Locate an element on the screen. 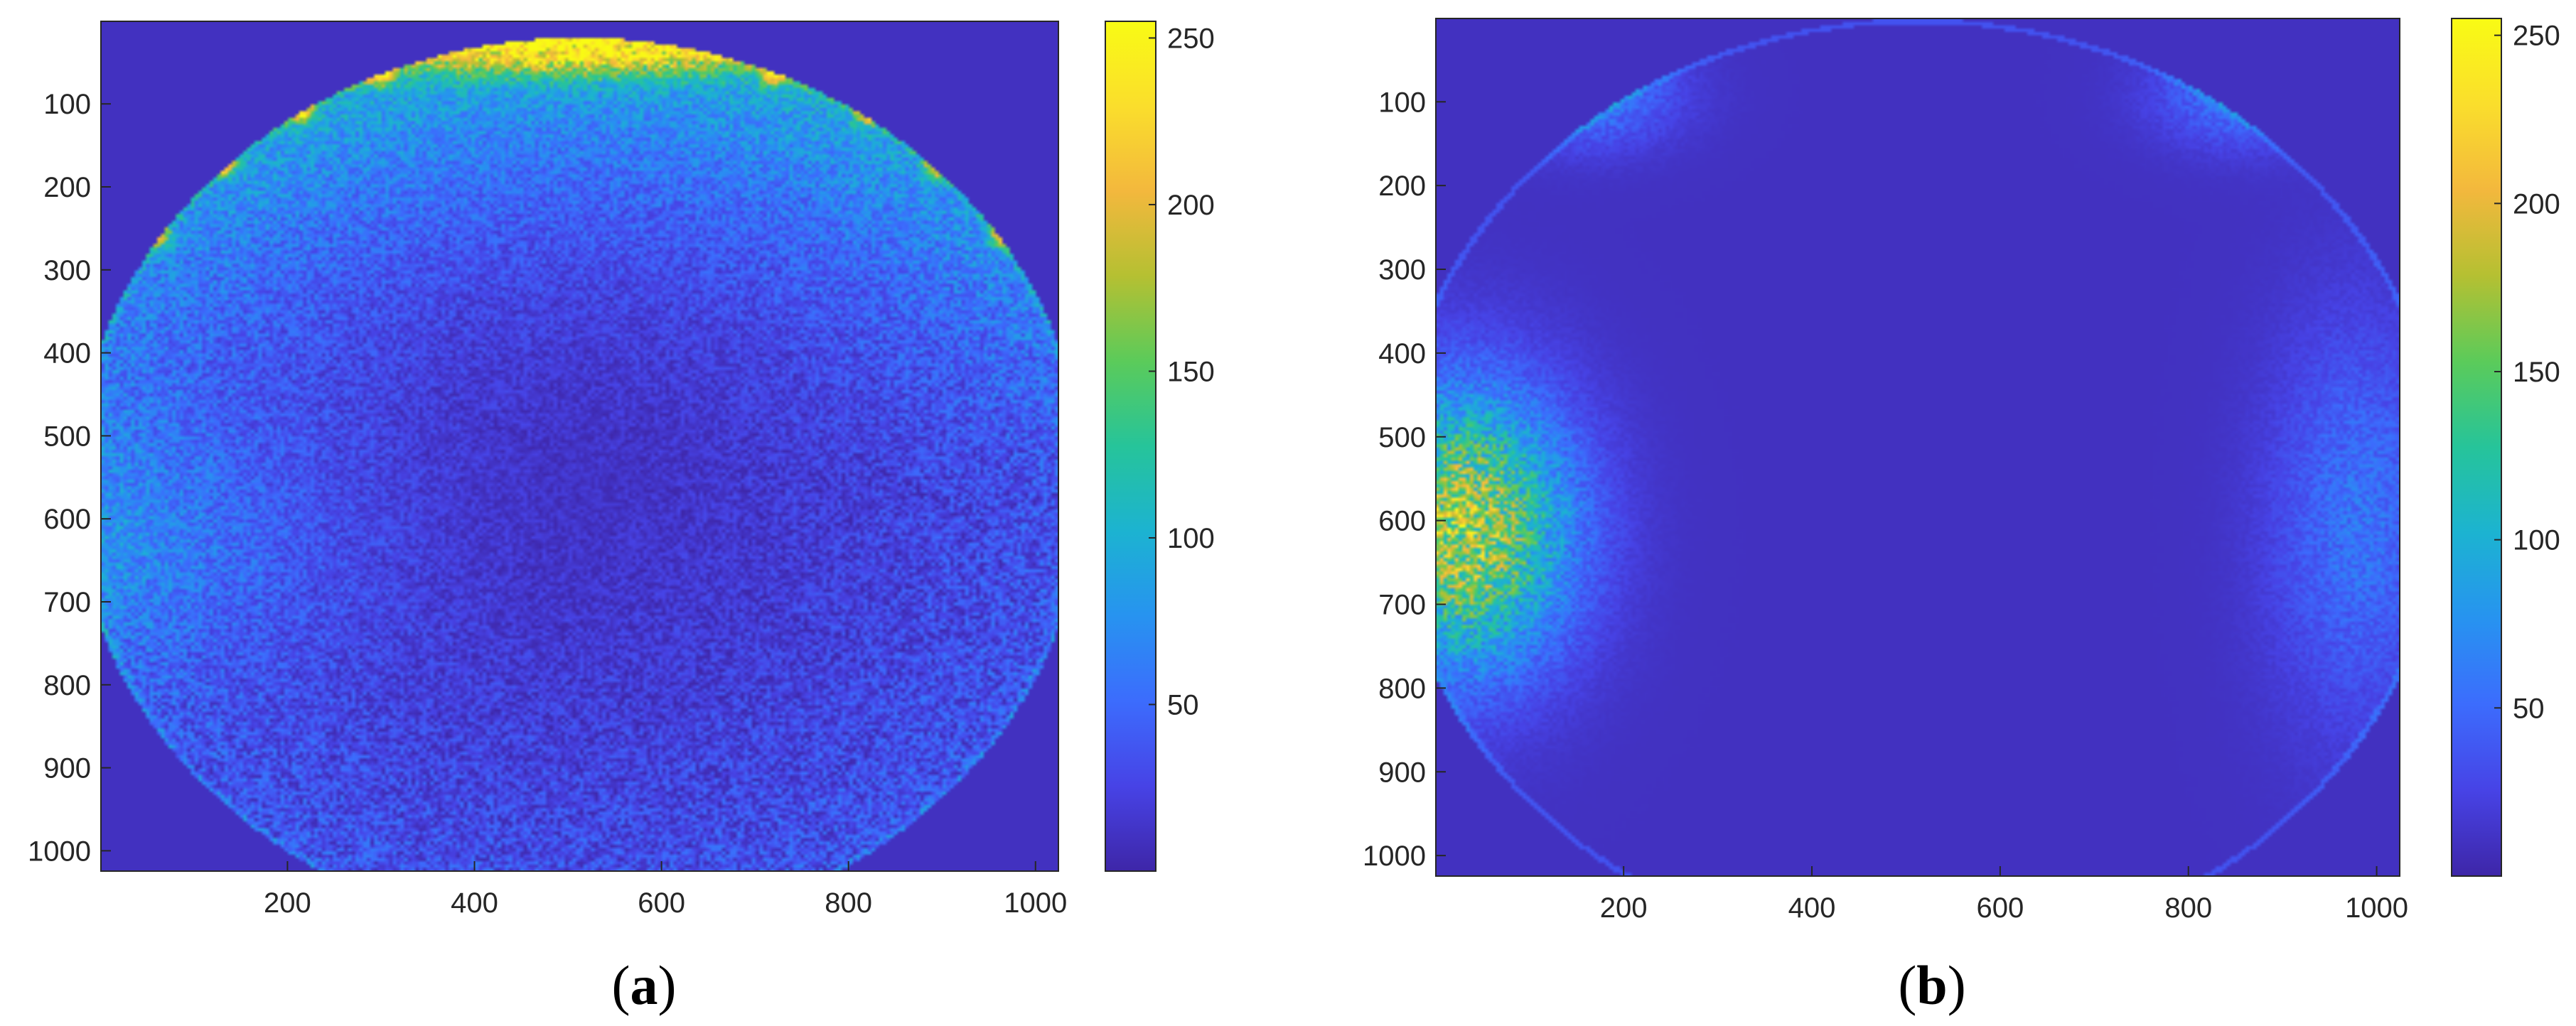  heatmap-b-x-axis: 200 400 600 800 1000 is located at coordinates (2004, 895).